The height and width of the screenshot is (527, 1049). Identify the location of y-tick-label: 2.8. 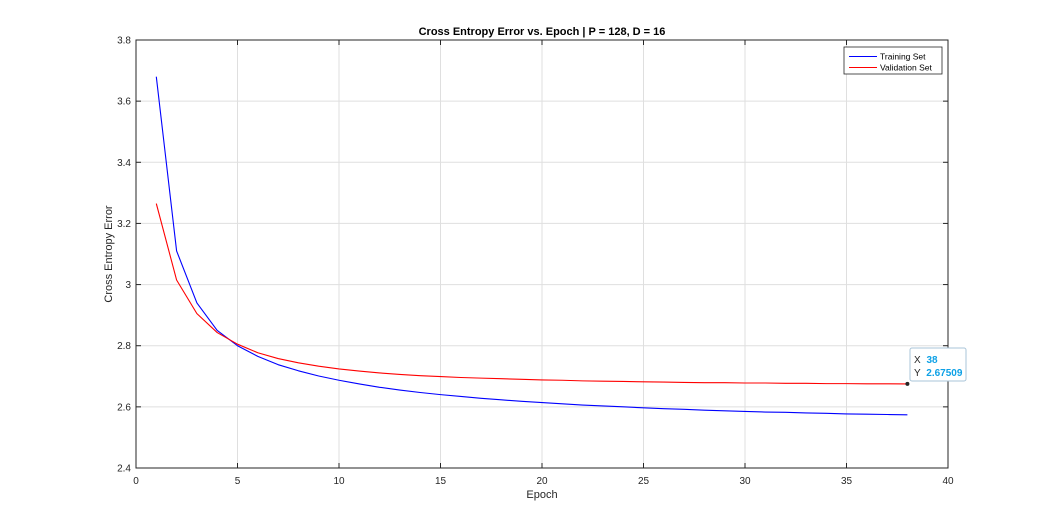
(124, 346).